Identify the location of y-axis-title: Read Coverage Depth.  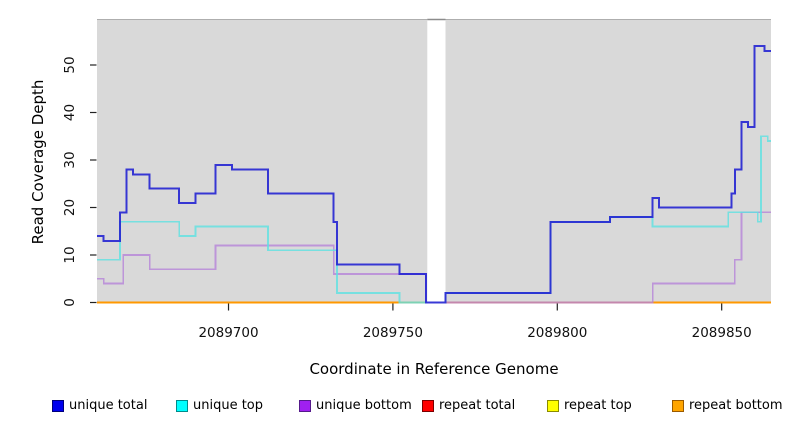
(38, 162).